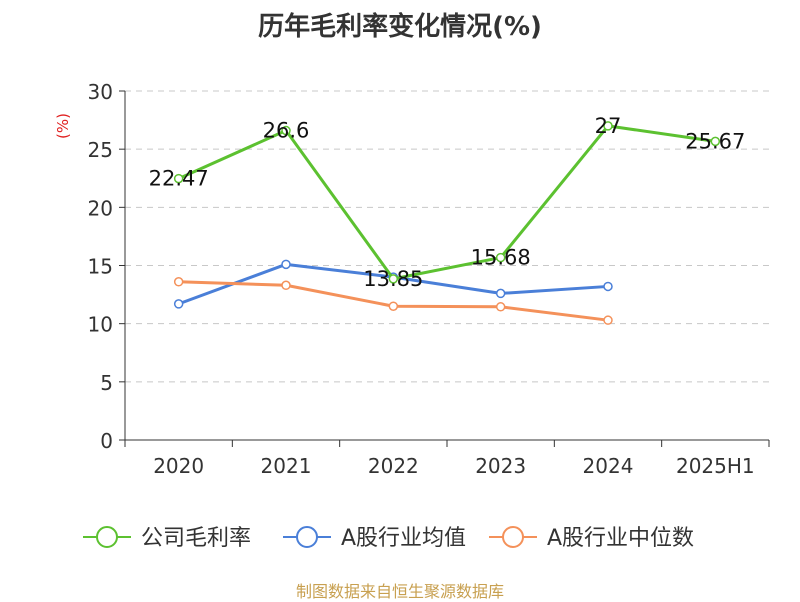 This screenshot has width=800, height=602. What do you see at coordinates (100, 325) in the screenshot?
I see `y-tick-label: 10` at bounding box center [100, 325].